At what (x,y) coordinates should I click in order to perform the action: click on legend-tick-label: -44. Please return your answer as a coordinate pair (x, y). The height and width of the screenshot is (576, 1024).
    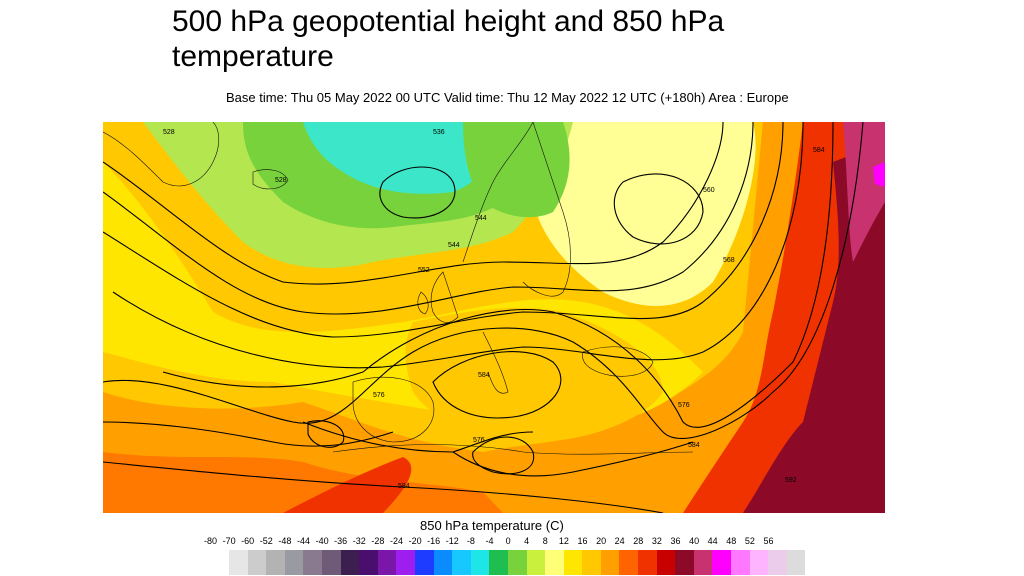
    Looking at the image, I should click on (303, 541).